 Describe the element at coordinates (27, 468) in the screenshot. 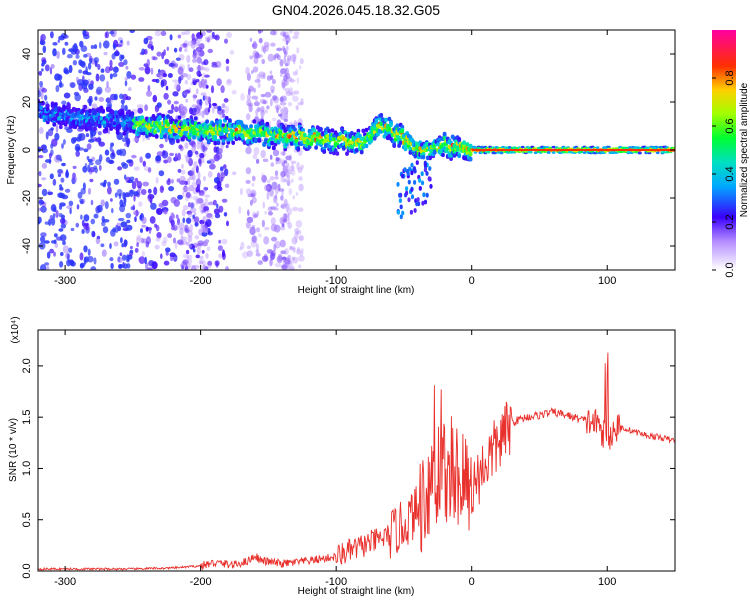

I see `y-tick-label: 1.0` at that location.